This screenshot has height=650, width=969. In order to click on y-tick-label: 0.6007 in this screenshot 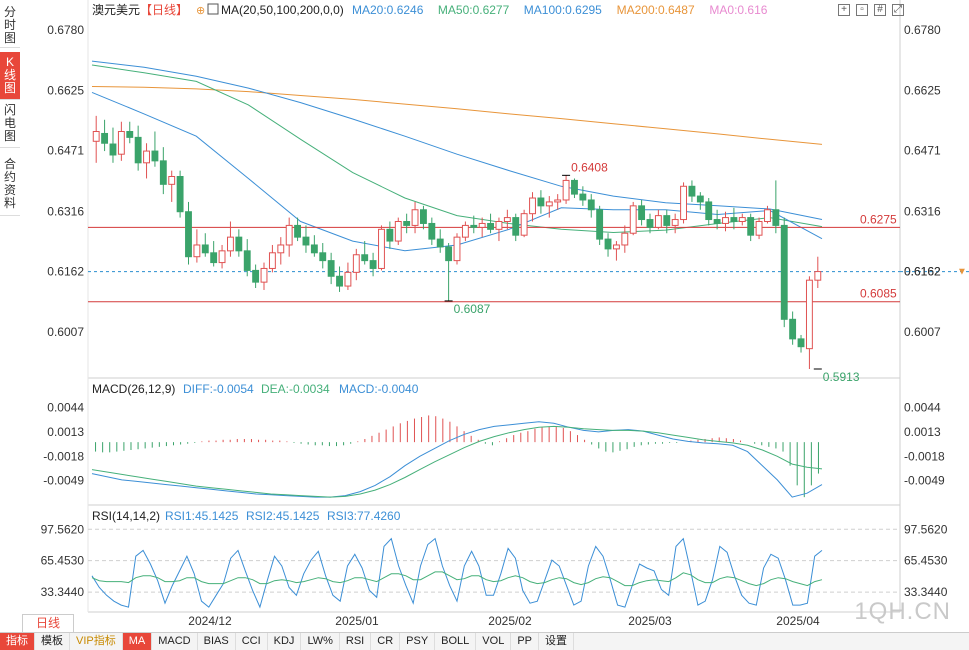, I will do `click(65, 332)`.